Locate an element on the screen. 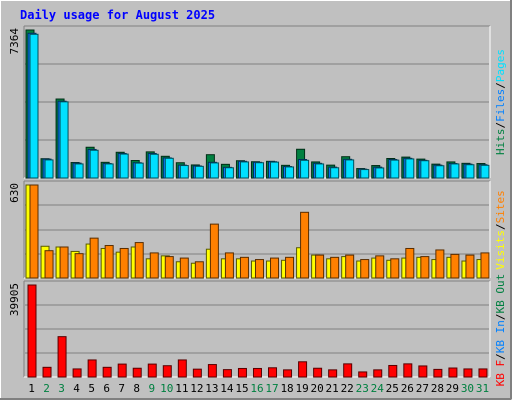  top-legend: Hits/Files/Pages is located at coordinates (500, 102).